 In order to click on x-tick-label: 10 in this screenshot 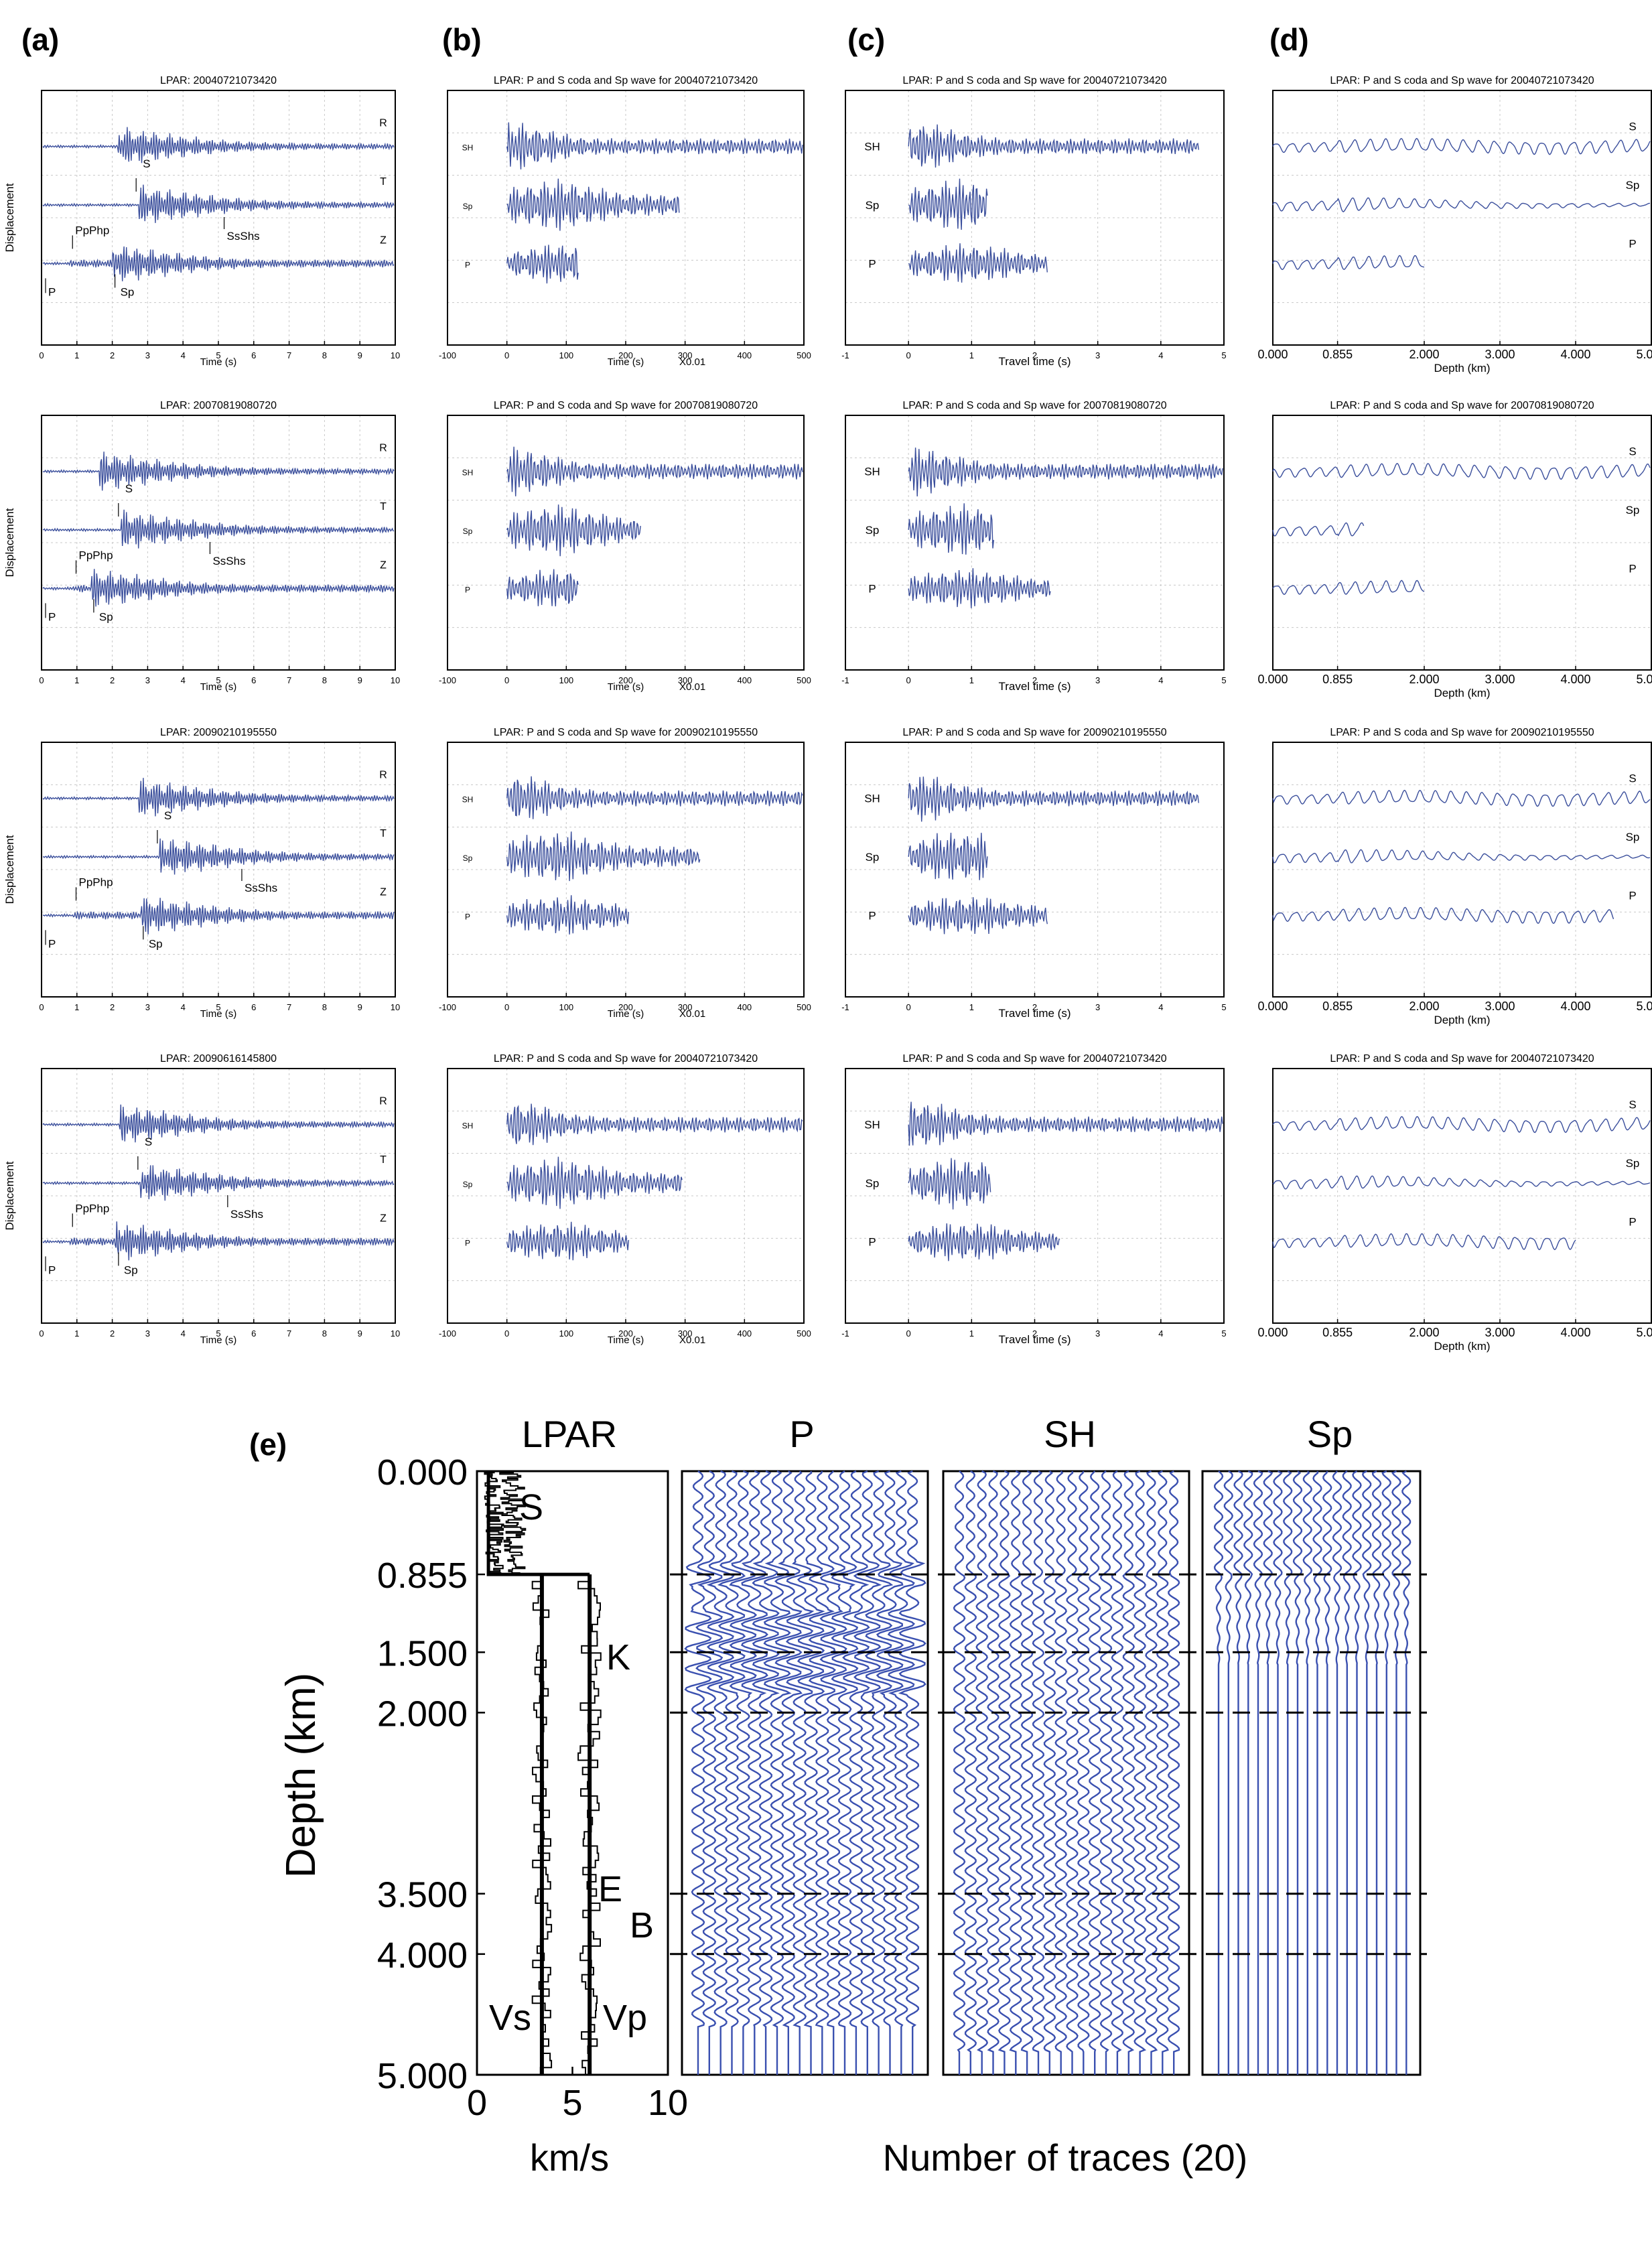, I will do `click(395, 1007)`.